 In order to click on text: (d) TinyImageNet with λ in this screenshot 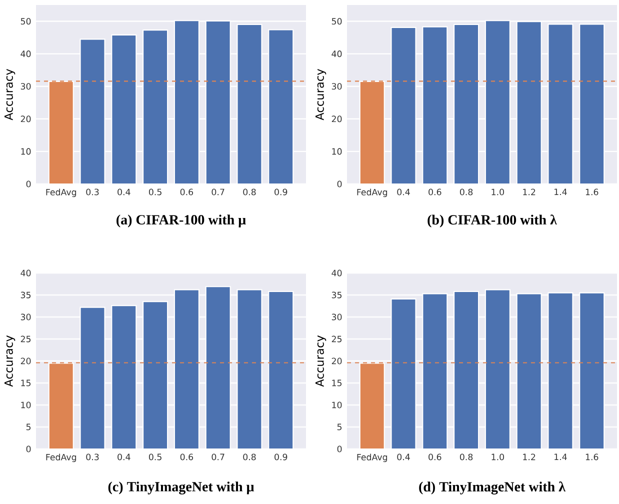, I will do `click(492, 488)`.